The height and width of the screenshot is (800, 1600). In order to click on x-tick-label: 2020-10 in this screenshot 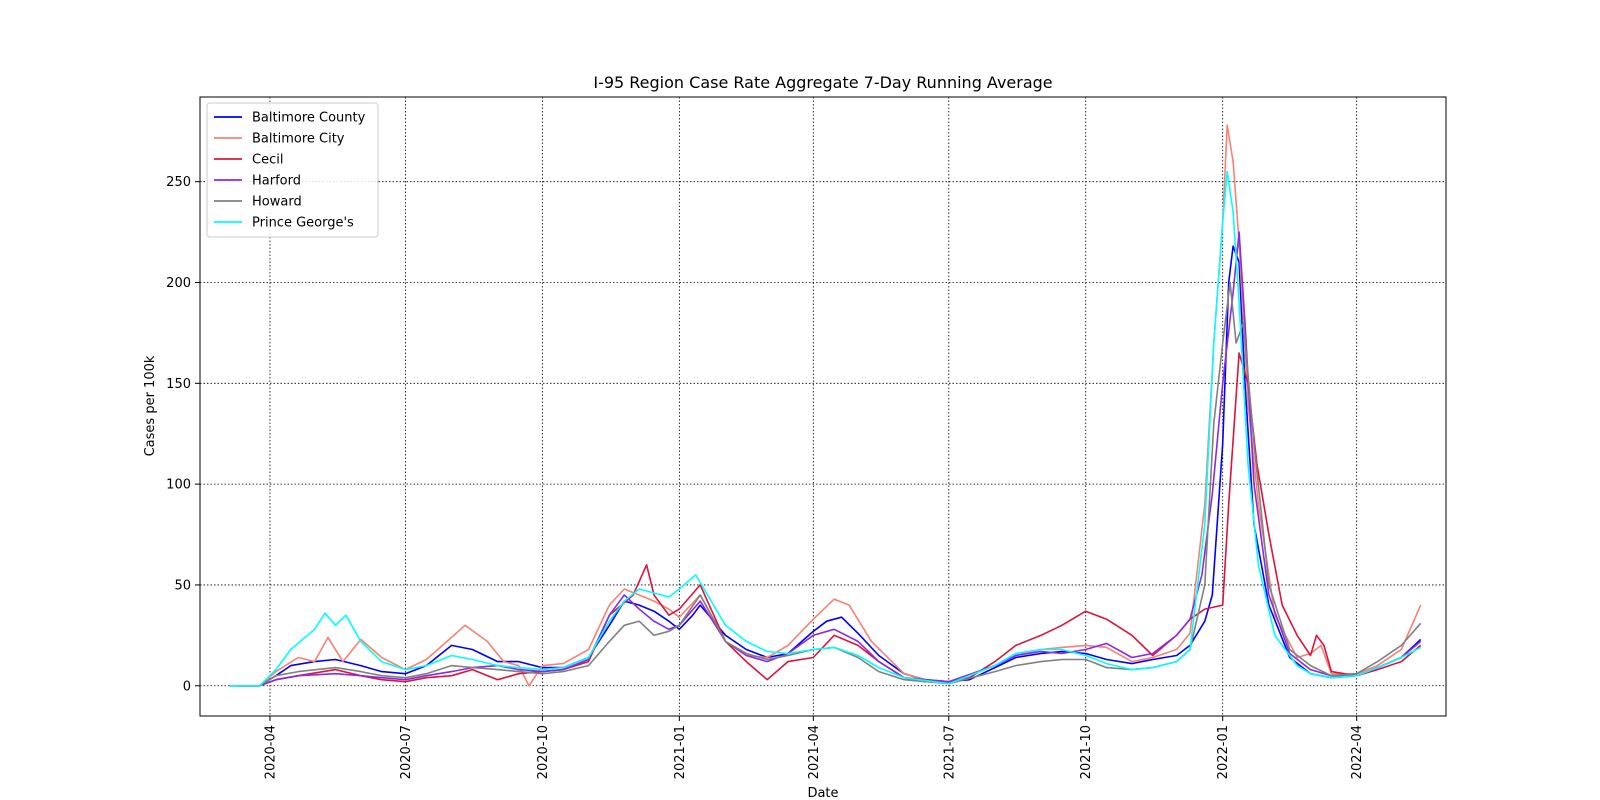, I will do `click(543, 752)`.